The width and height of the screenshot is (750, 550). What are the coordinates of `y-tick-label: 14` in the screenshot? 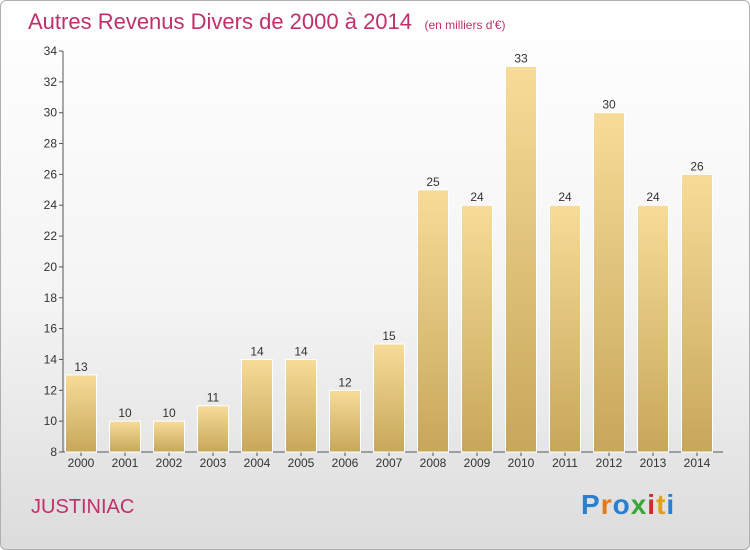 It's located at (51, 359).